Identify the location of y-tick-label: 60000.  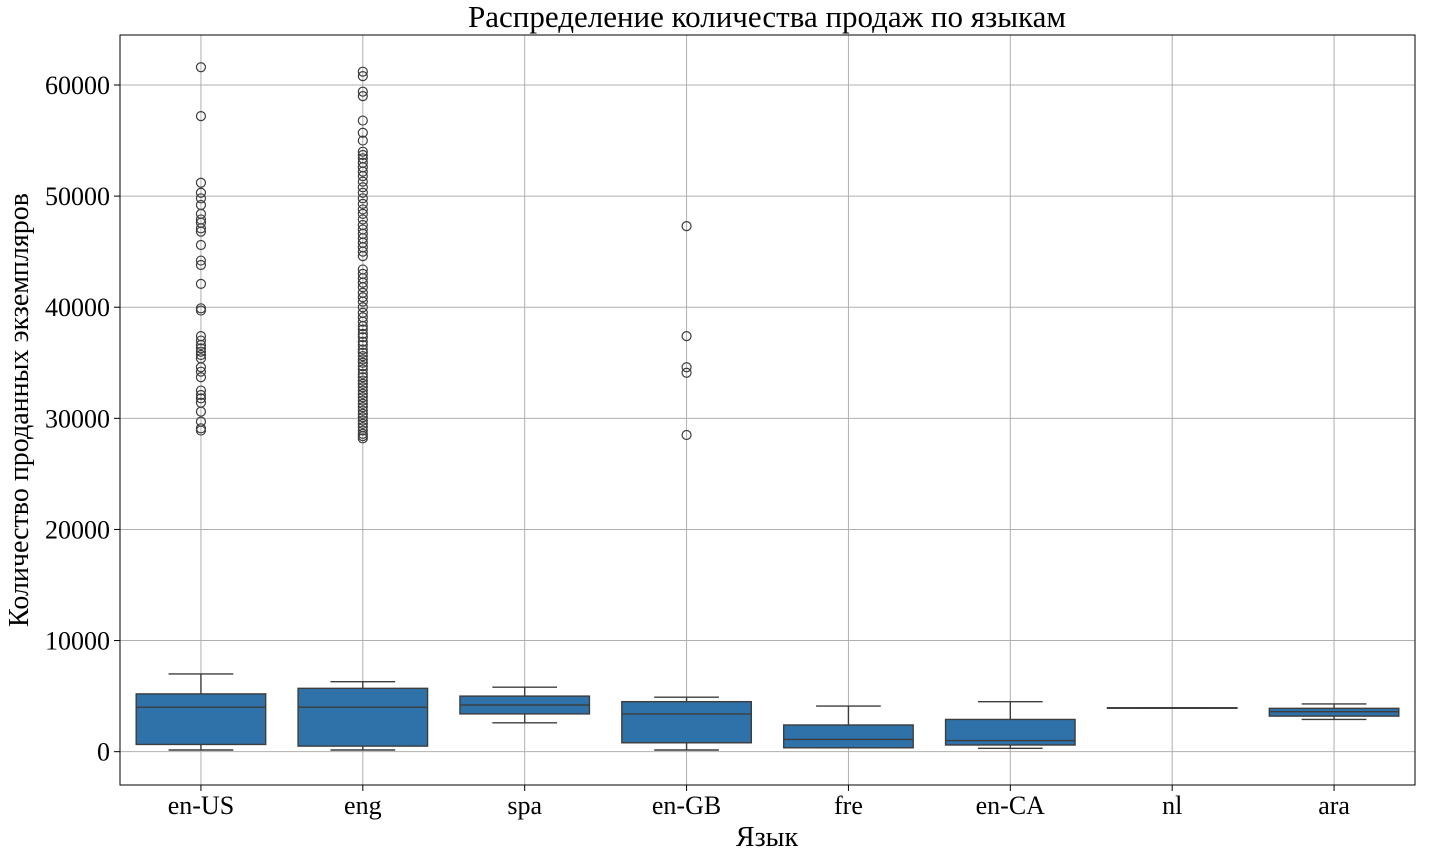
(77, 85).